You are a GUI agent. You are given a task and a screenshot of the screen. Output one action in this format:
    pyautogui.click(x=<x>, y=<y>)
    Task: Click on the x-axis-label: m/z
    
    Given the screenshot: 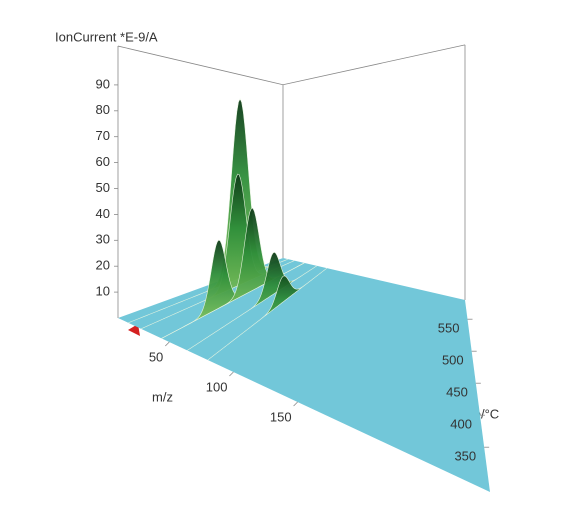 What is the action you would take?
    pyautogui.click(x=162, y=396)
    